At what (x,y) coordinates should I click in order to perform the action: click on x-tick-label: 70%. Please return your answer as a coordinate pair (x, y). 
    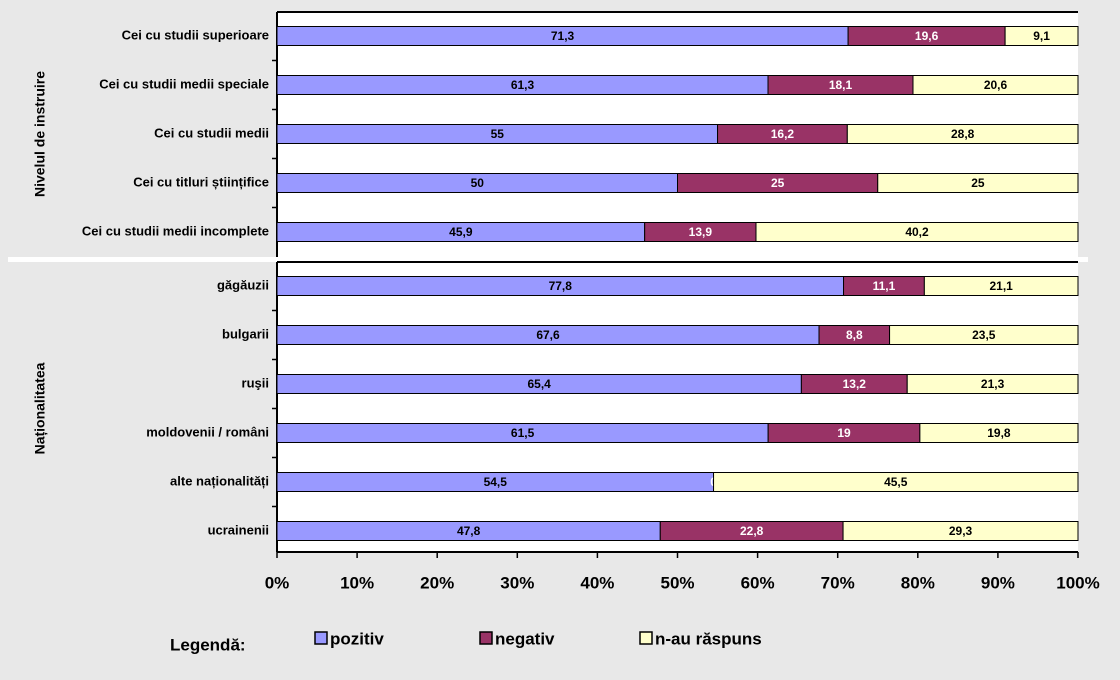
    Looking at the image, I should click on (838, 582).